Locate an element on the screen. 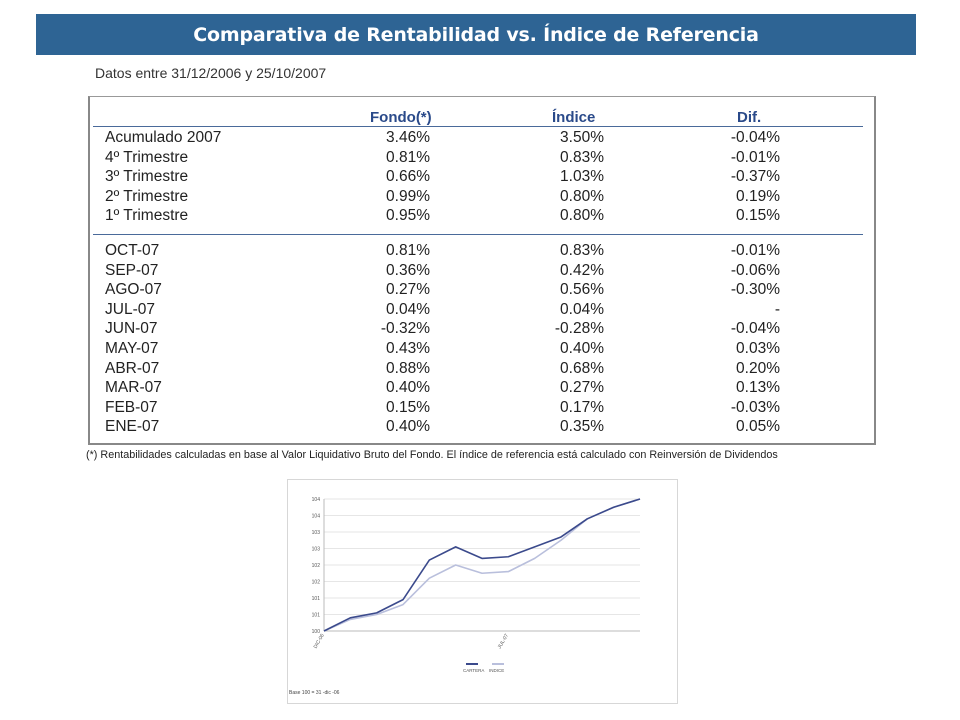 The image size is (960, 720). table-row: 1º Trimestre 0.95% 0.80% 0.15% is located at coordinates (480, 216).